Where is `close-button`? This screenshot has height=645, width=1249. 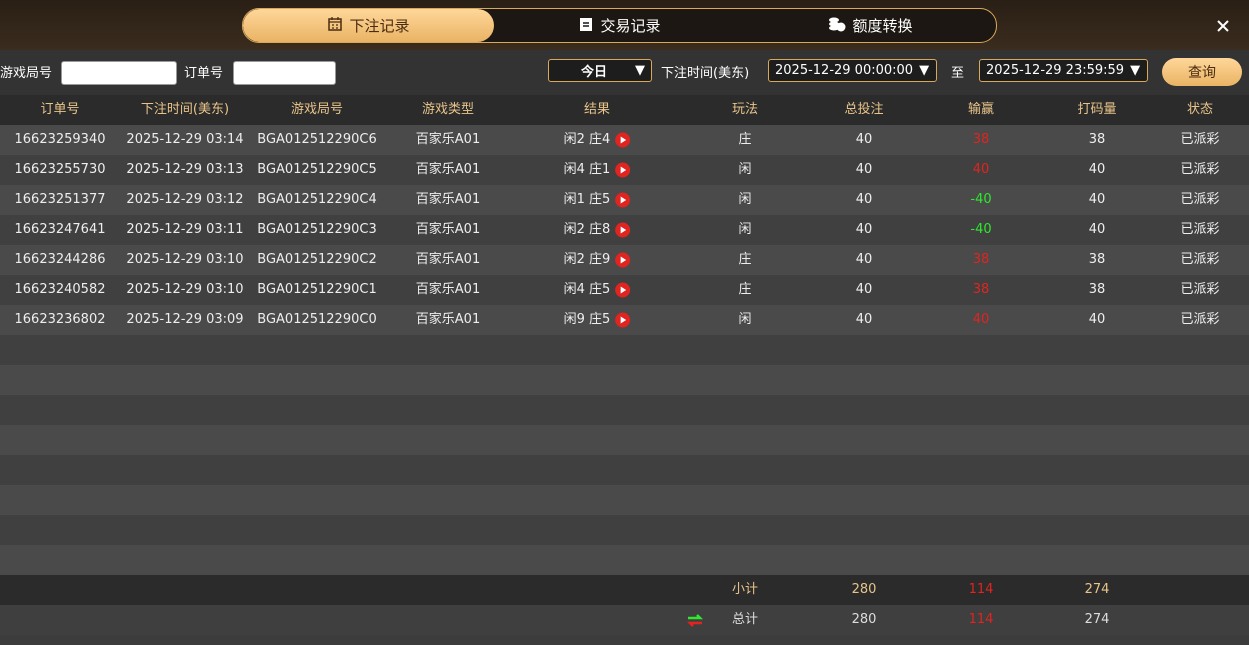
close-button is located at coordinates (1223, 26).